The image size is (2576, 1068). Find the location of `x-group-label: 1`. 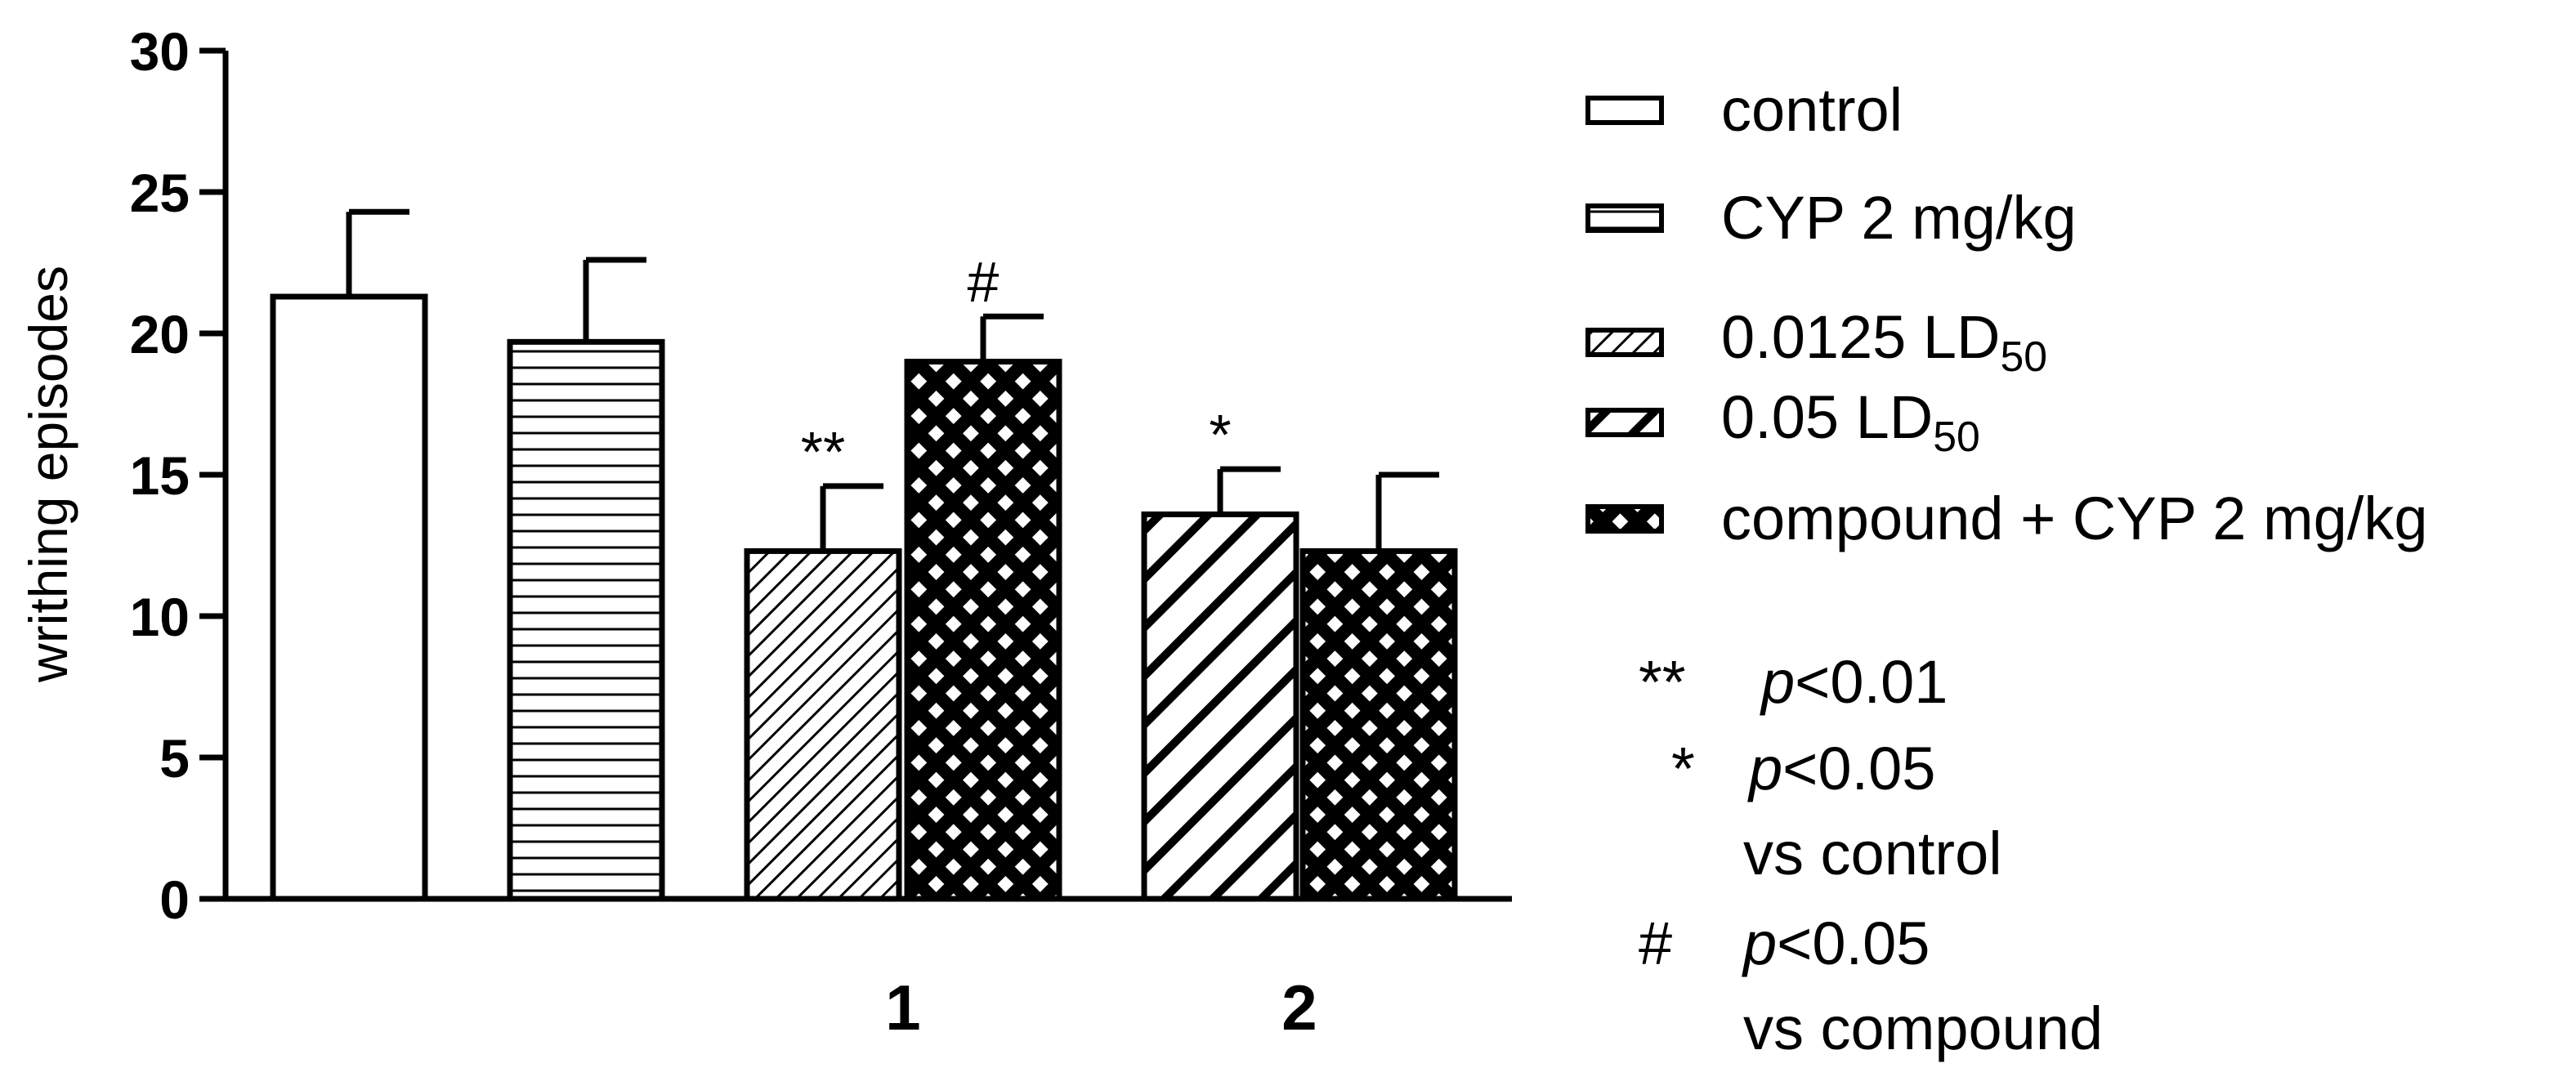

x-group-label: 1 is located at coordinates (902, 1007).